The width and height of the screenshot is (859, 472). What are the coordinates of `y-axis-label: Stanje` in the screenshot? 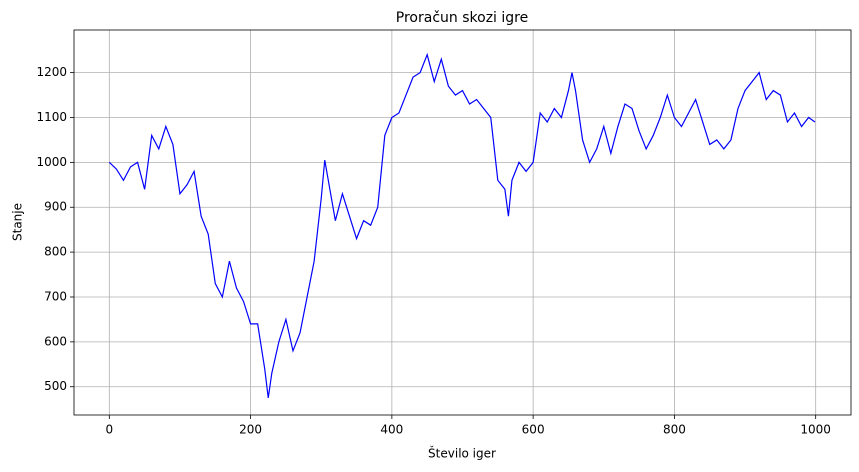 It's located at (18, 222).